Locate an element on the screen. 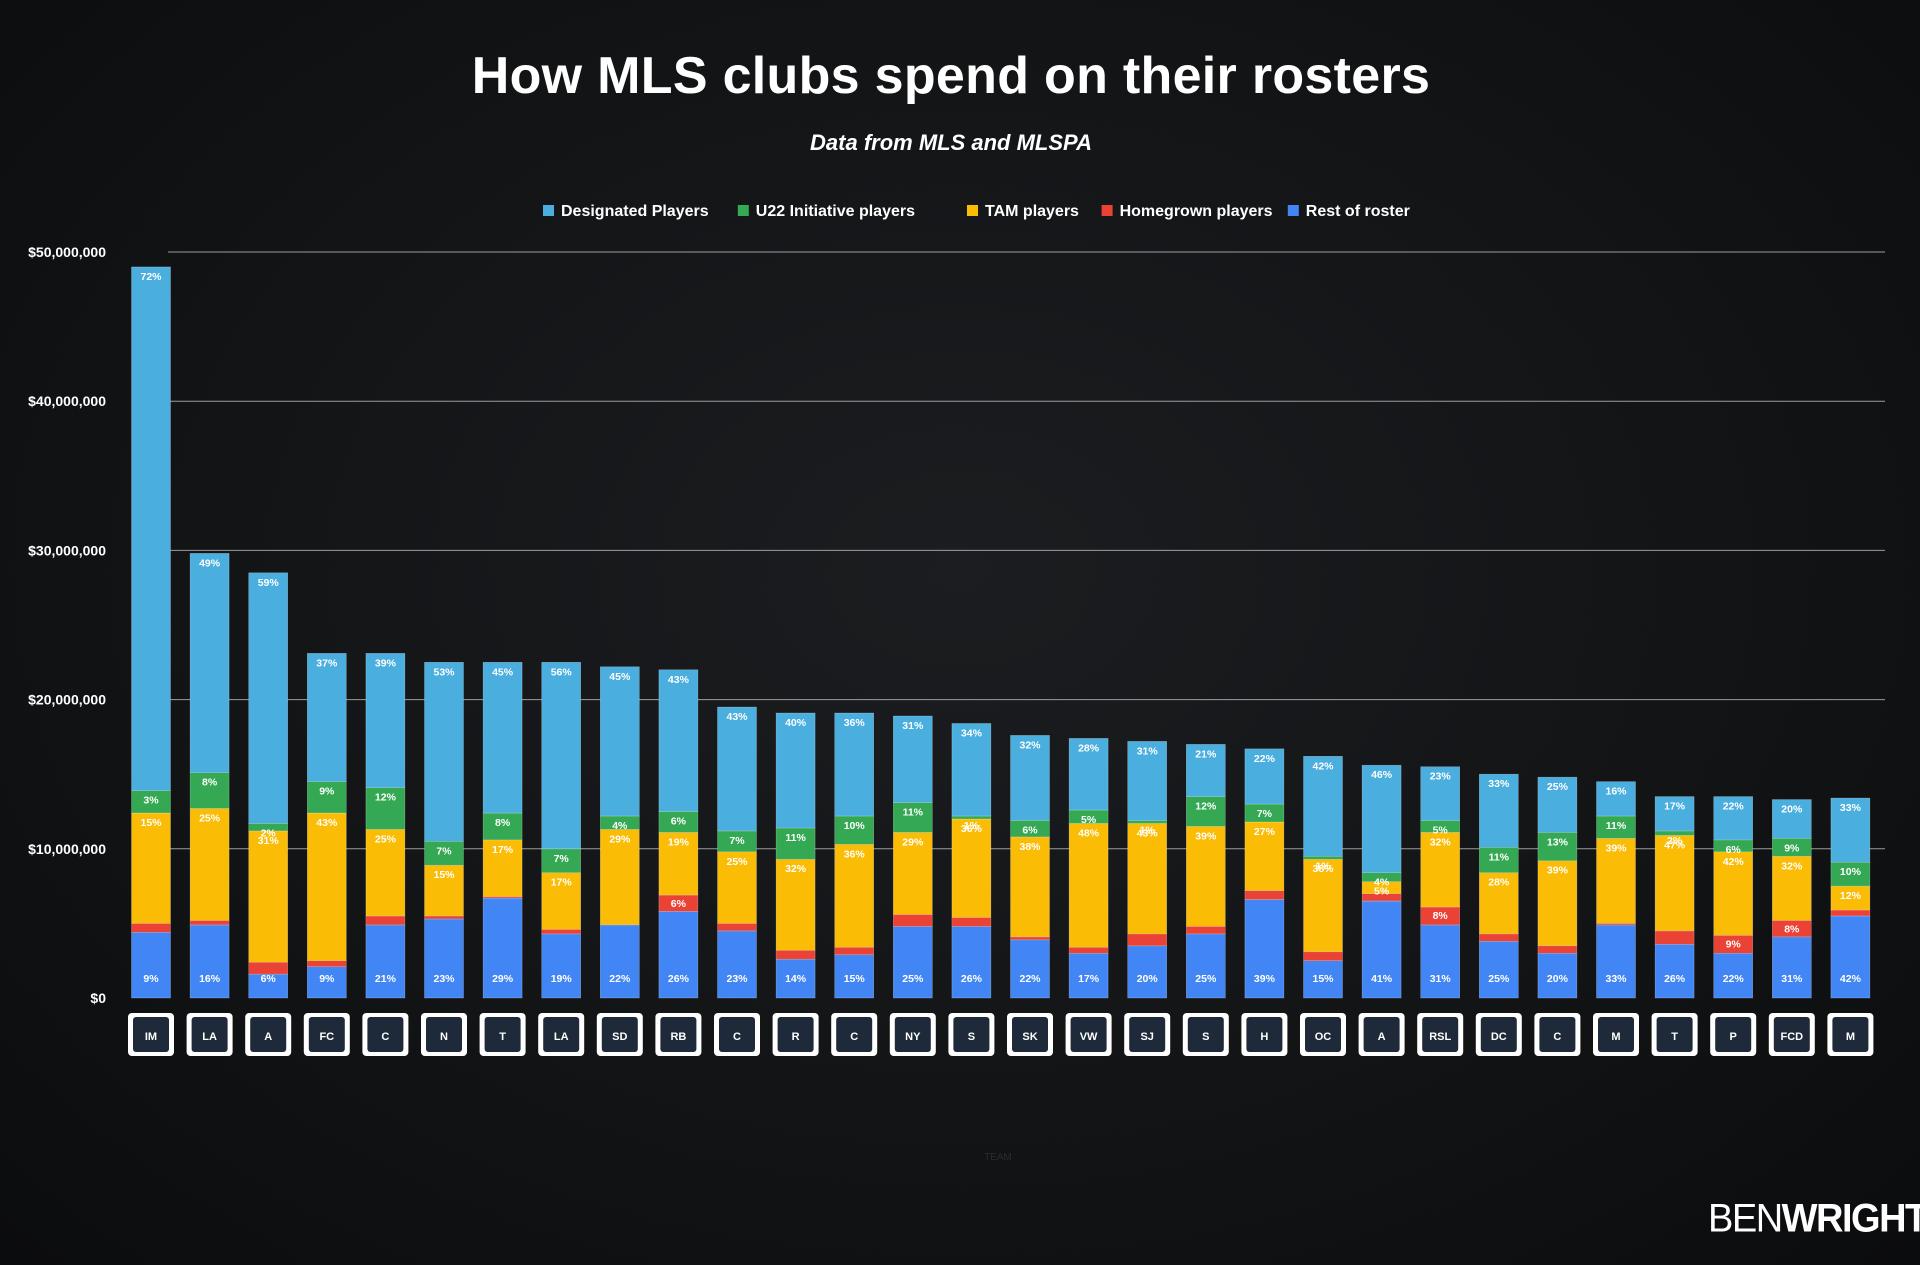 This screenshot has height=1265, width=1920. segment-label-u22-initiative-players: 4% is located at coordinates (1382, 883).